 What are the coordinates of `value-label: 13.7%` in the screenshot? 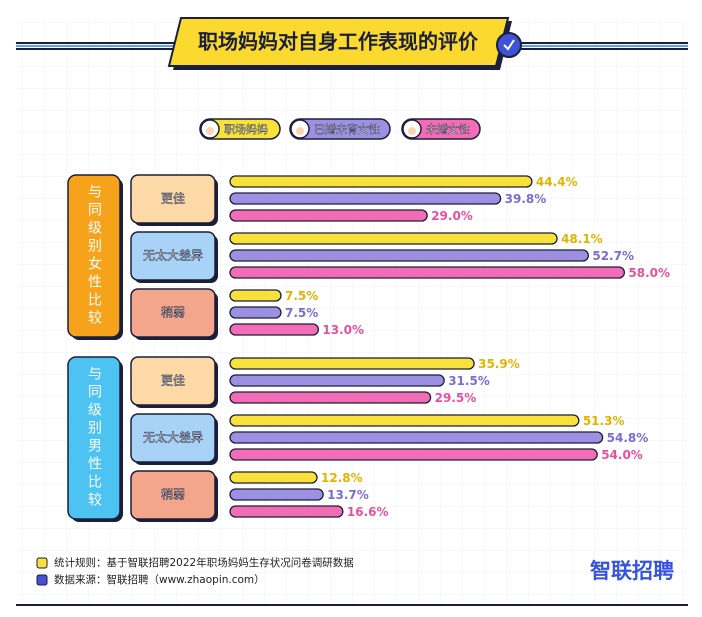 It's located at (348, 495).